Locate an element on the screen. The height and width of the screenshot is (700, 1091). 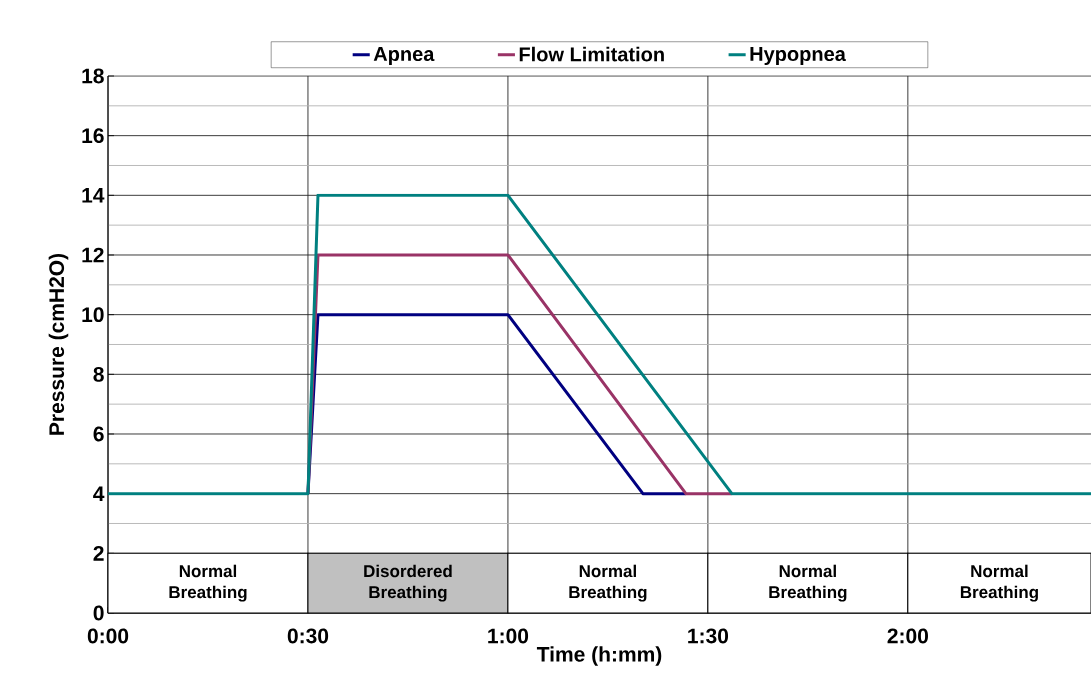
y-axis-title: Pressure (cmH2O) is located at coordinates (58, 344).